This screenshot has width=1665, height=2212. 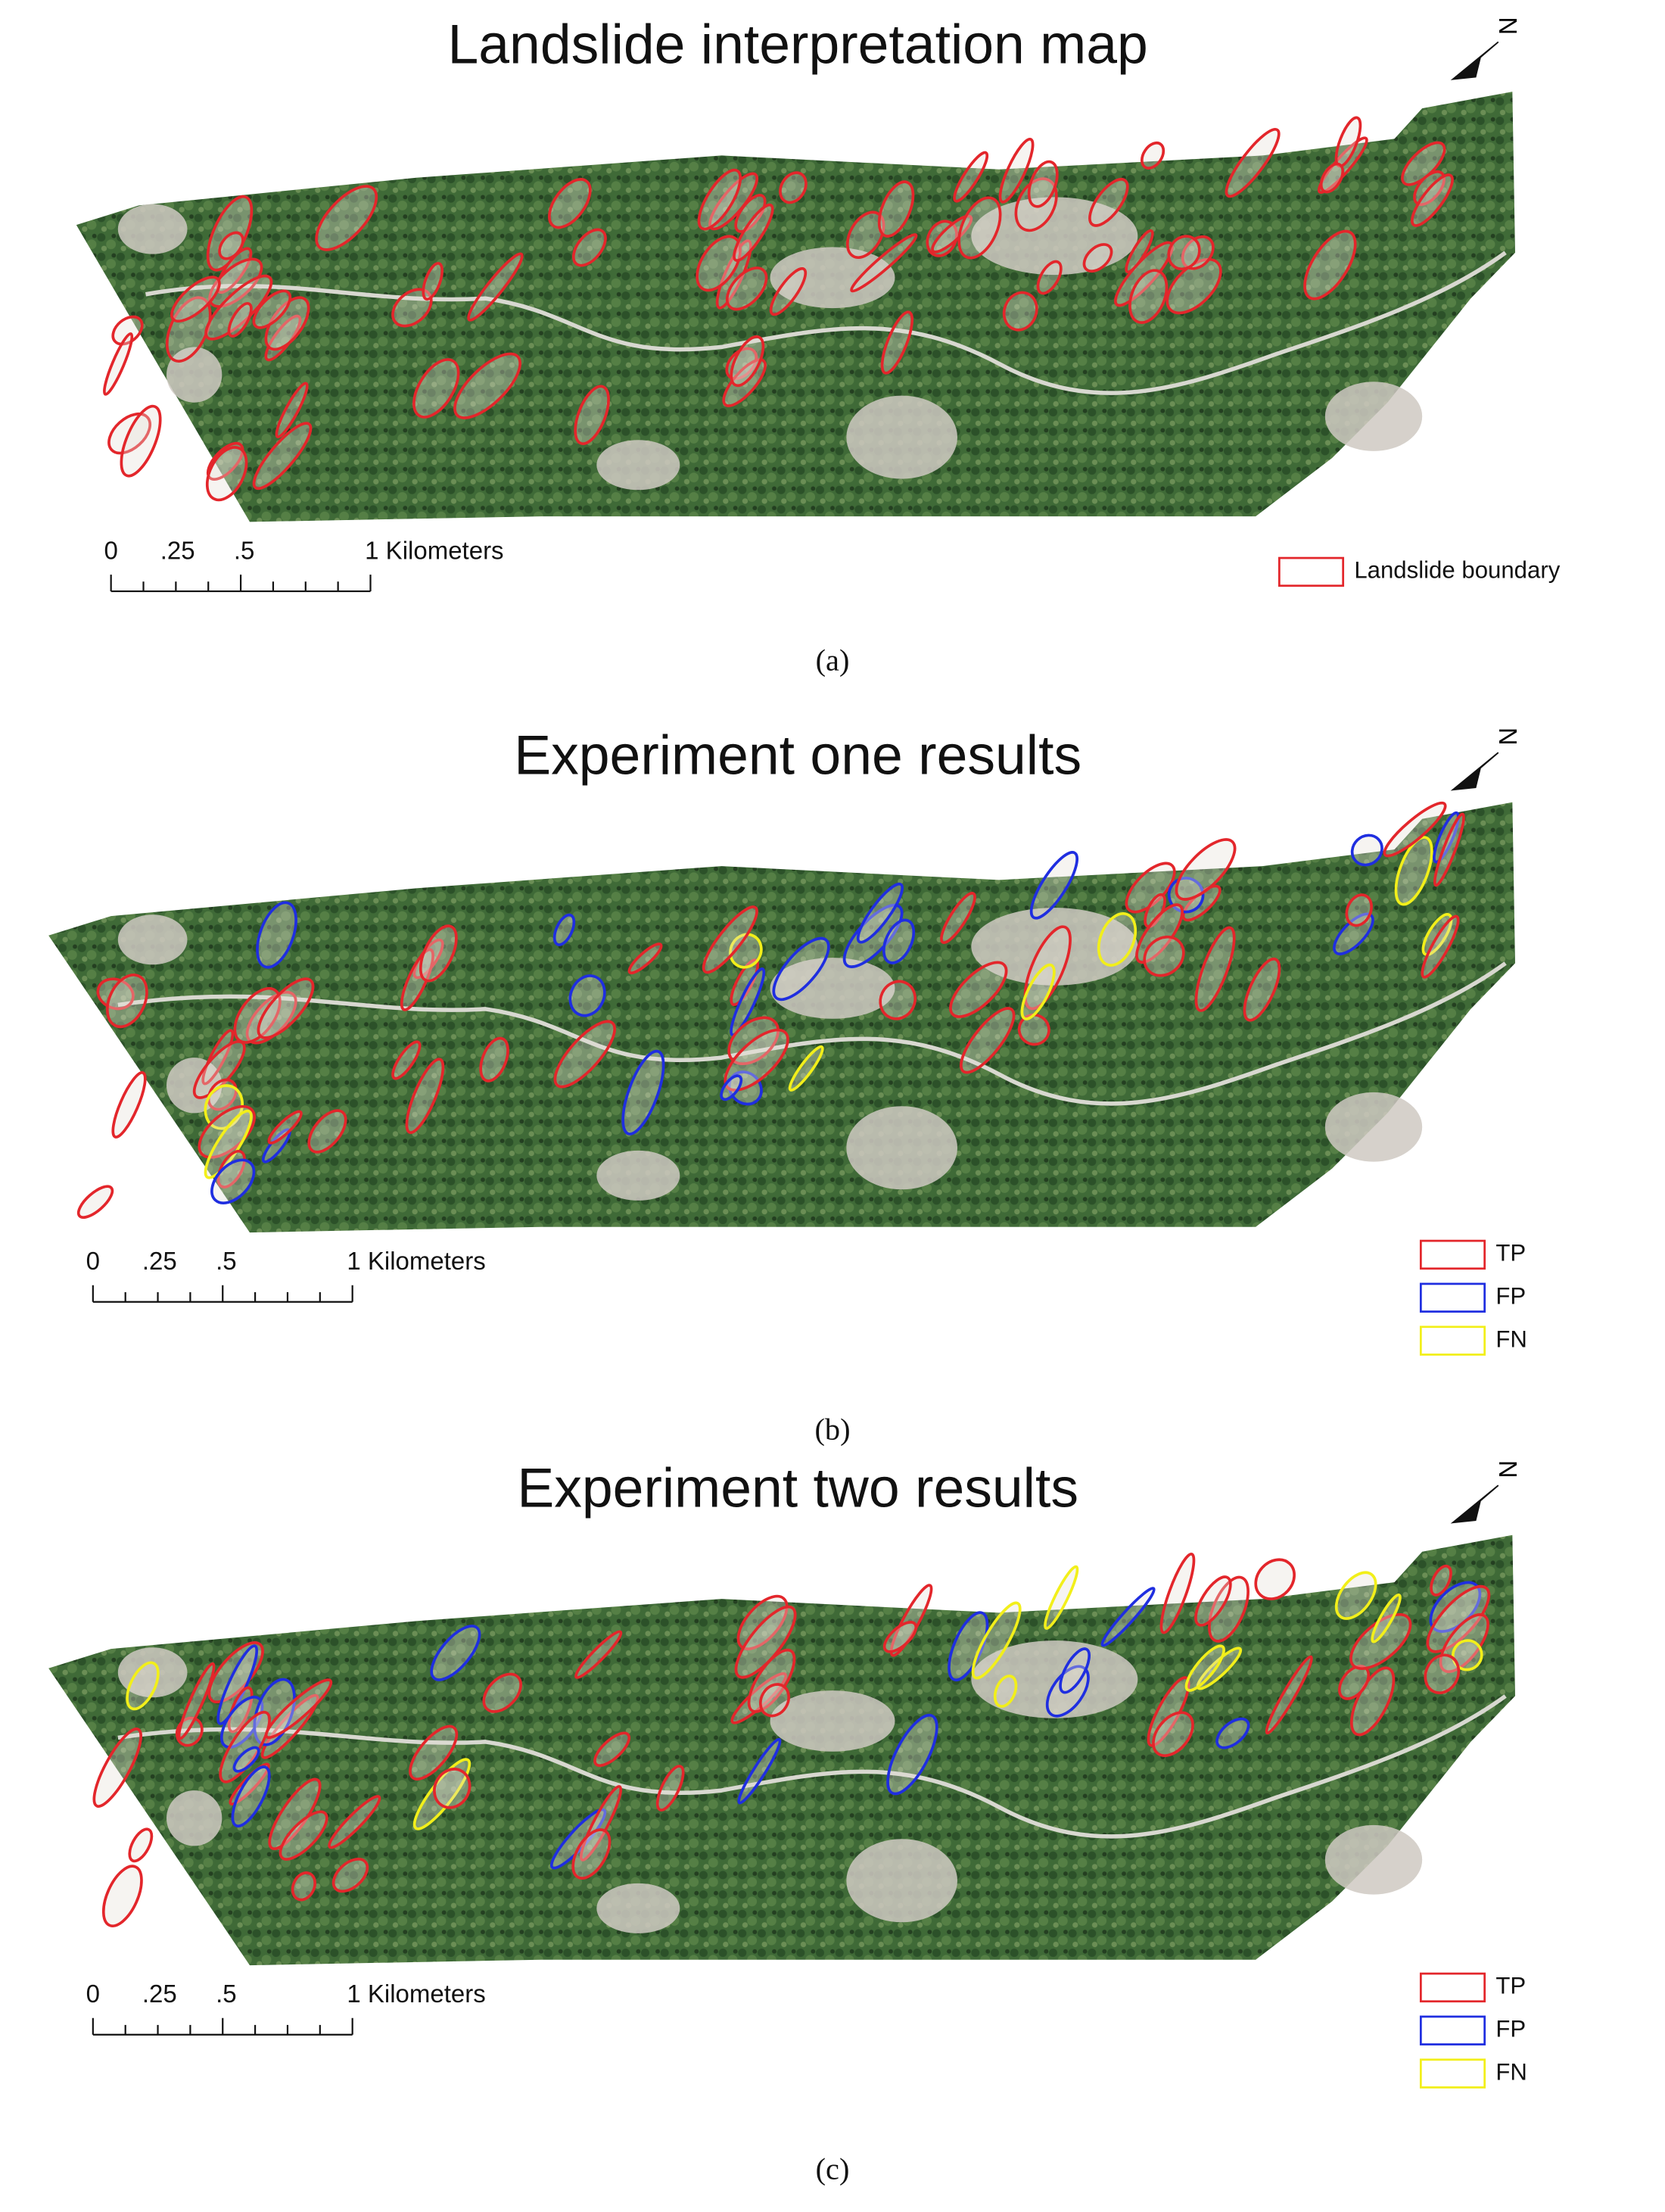 I want to click on legend-label: FN, so click(x=1511, y=2071).